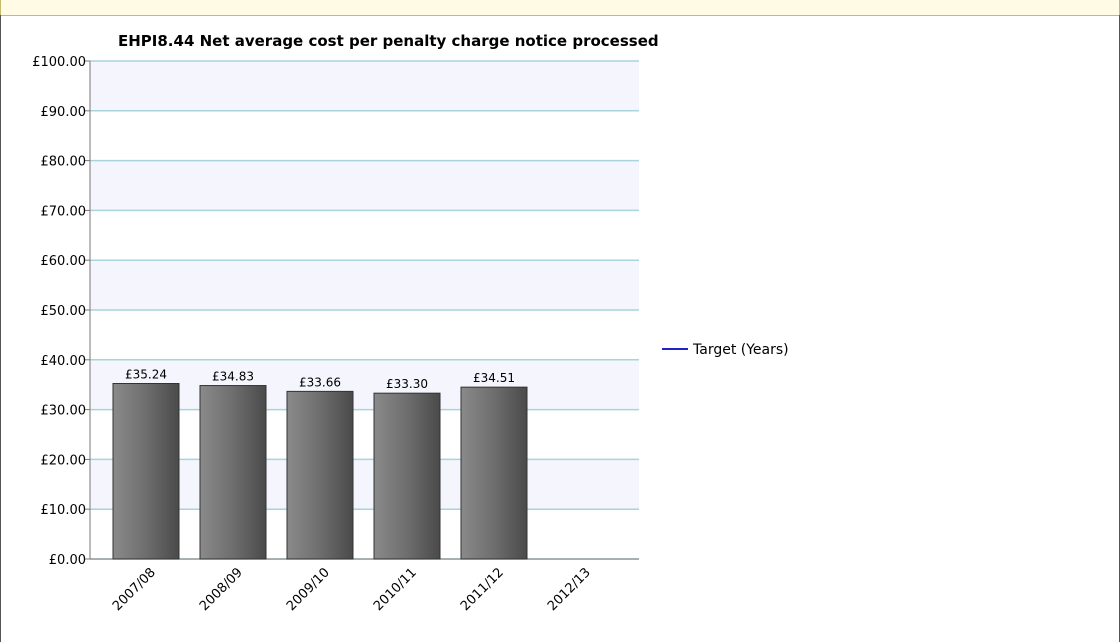 Image resolution: width=1120 pixels, height=642 pixels. What do you see at coordinates (221, 589) in the screenshot?
I see `x-tick-label: 2008/09` at bounding box center [221, 589].